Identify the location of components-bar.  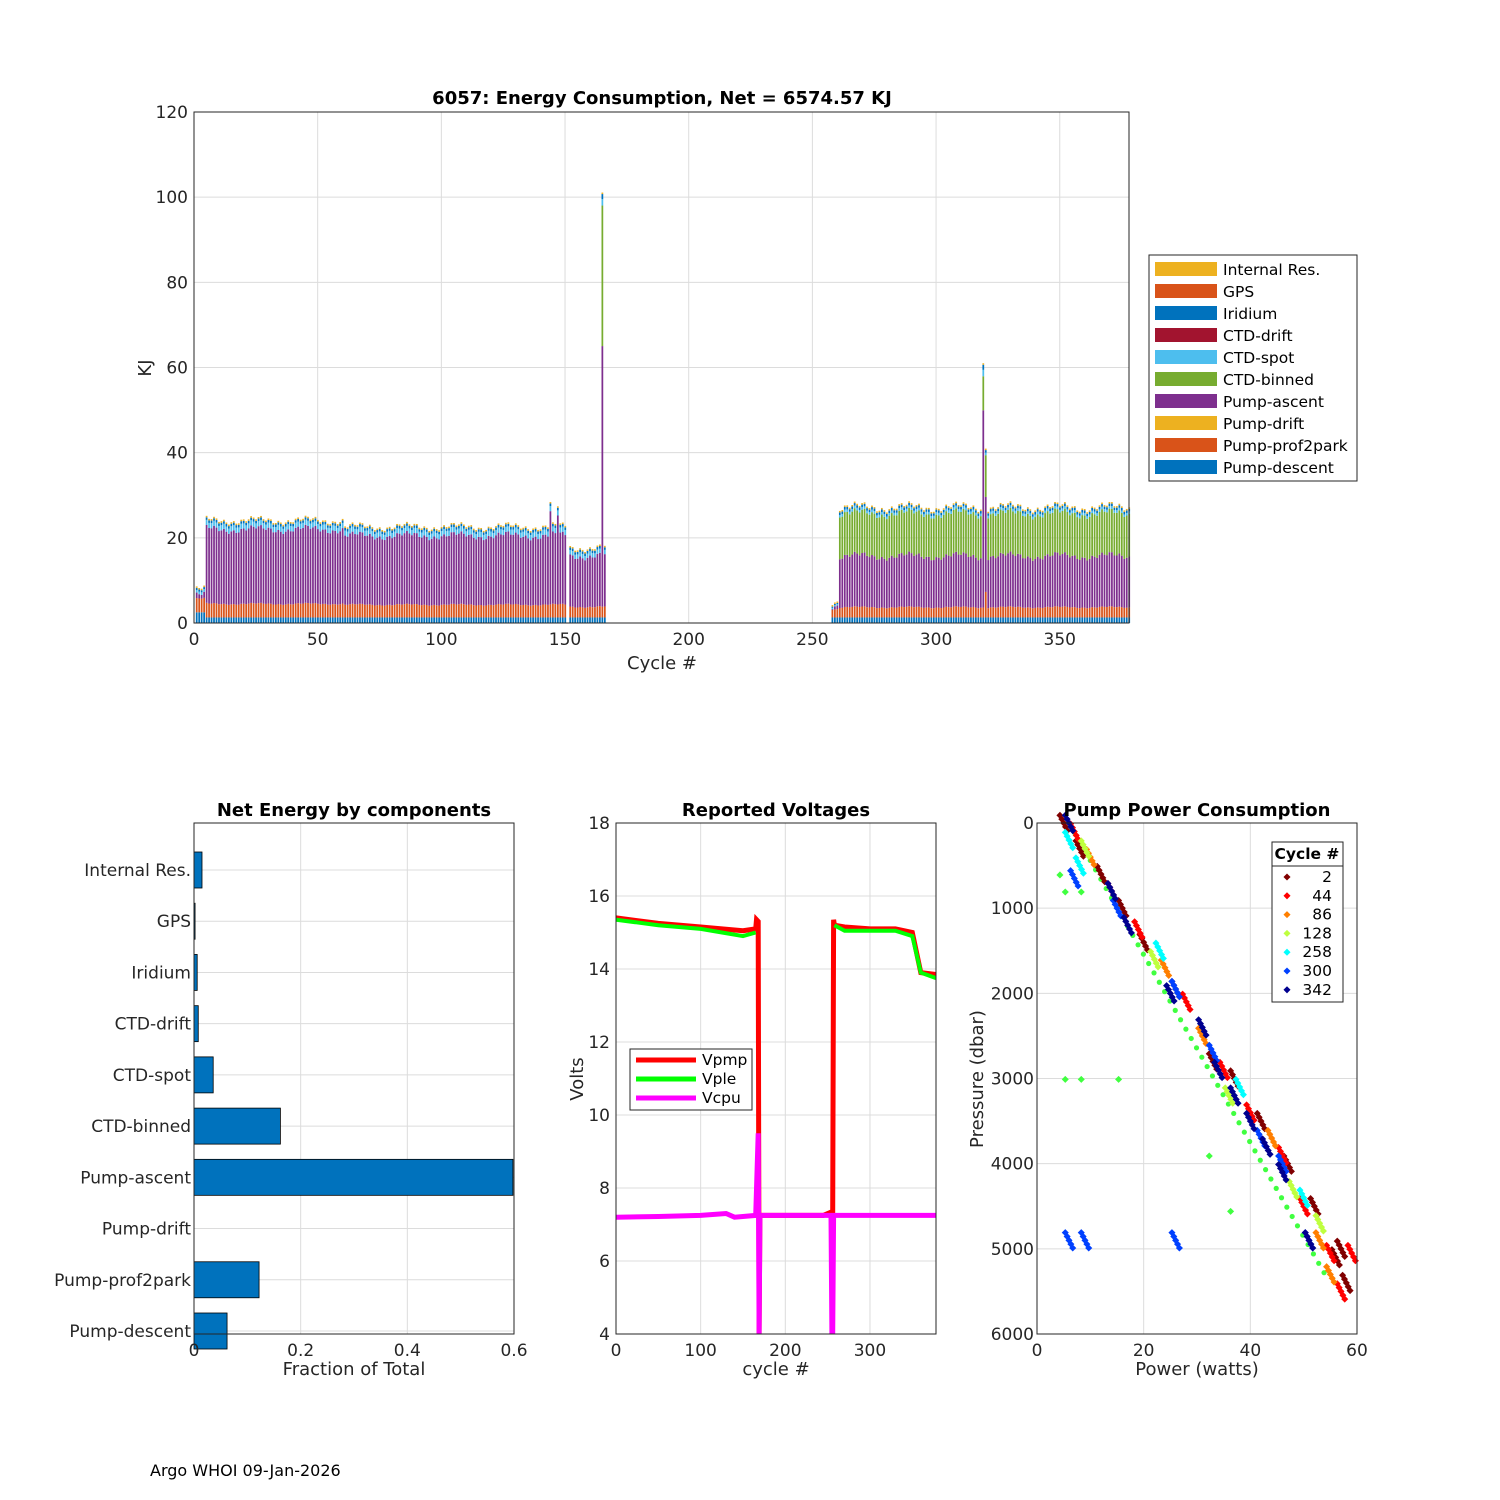
(196, 1024).